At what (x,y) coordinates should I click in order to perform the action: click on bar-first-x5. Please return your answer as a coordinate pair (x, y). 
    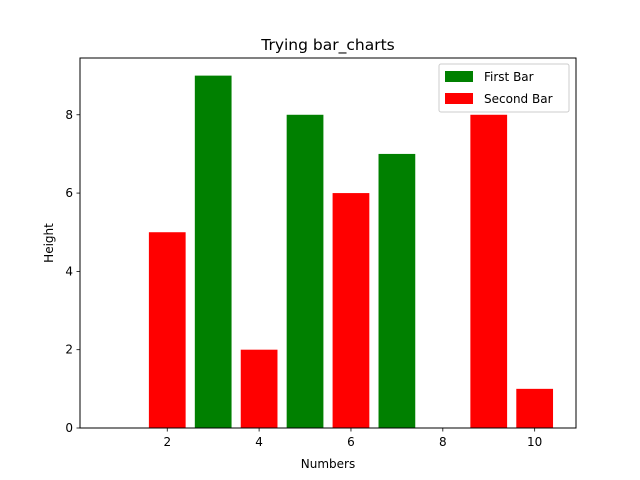
    Looking at the image, I should click on (305, 271).